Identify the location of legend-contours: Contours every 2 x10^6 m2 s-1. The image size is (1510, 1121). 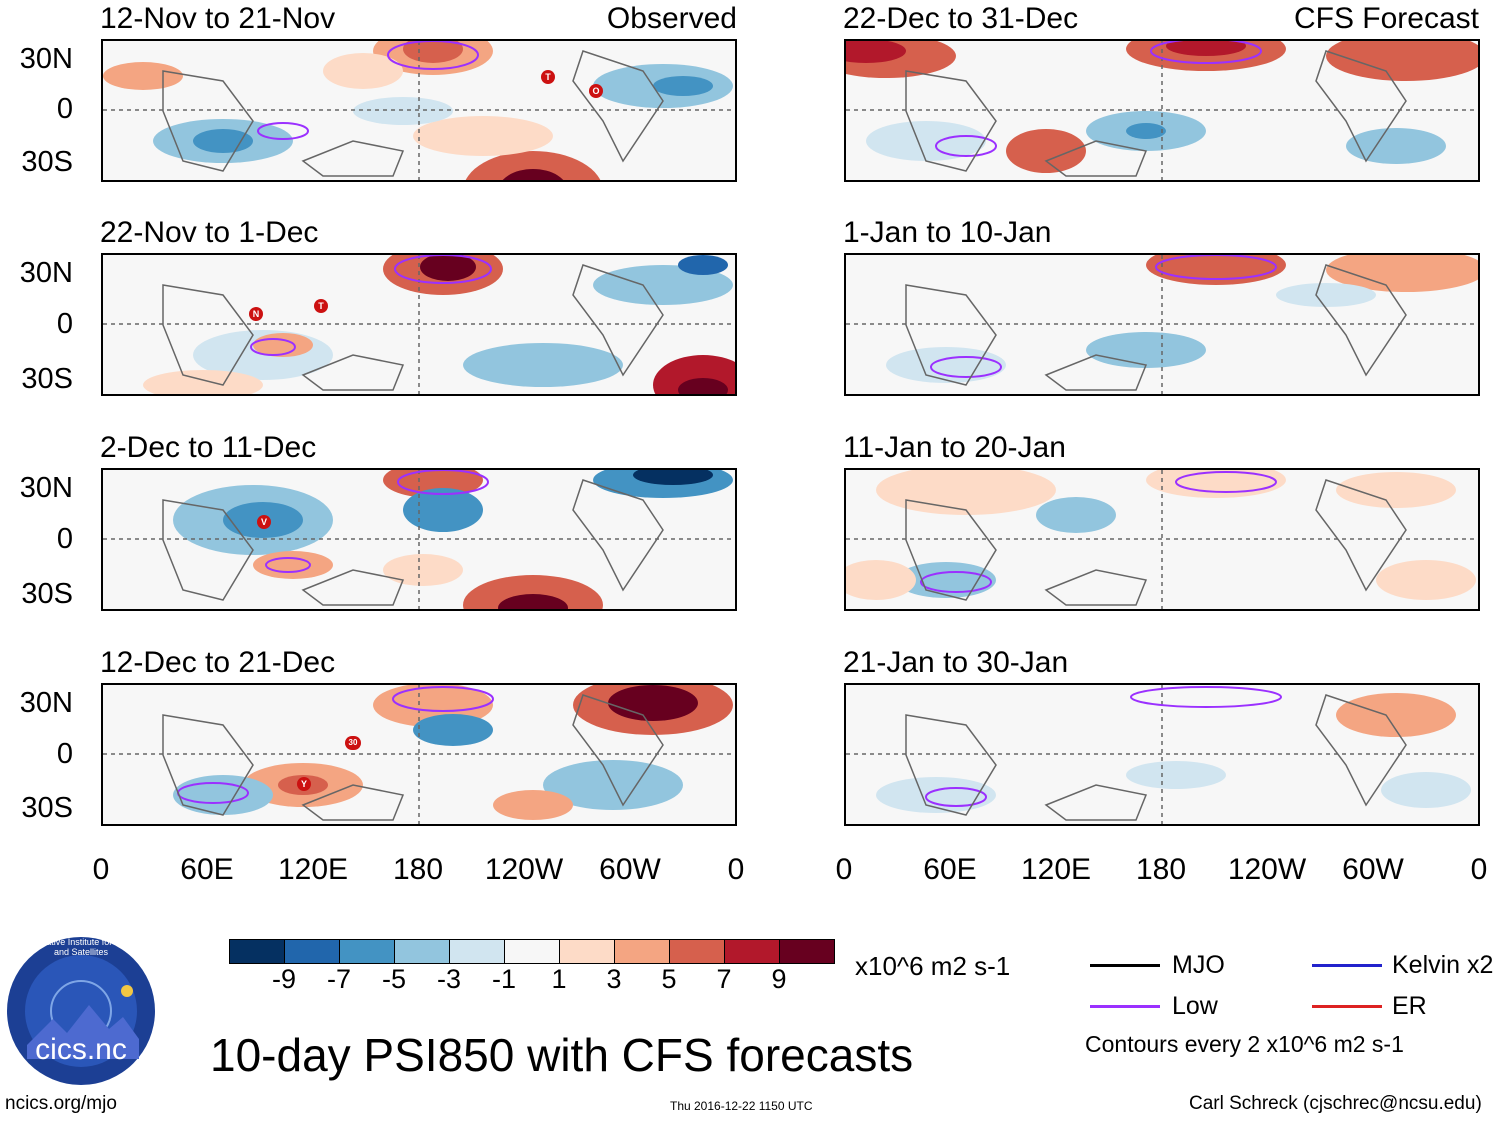
(1244, 1044).